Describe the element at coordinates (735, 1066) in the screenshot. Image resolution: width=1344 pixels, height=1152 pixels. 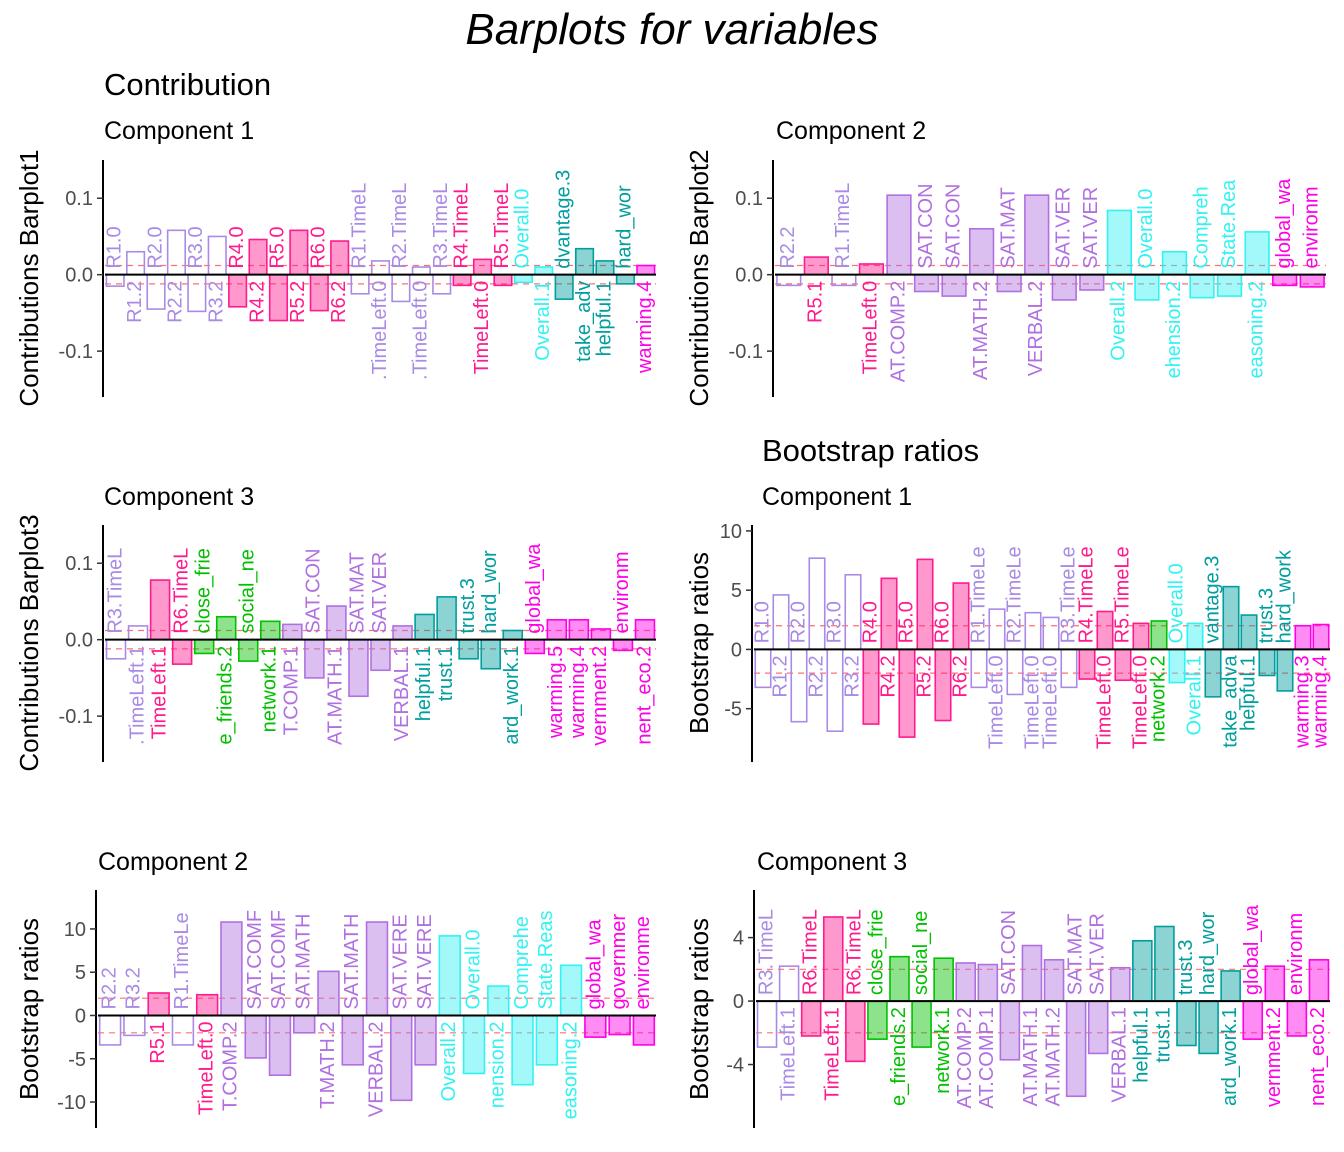
I see `y-tick-label: -4` at that location.